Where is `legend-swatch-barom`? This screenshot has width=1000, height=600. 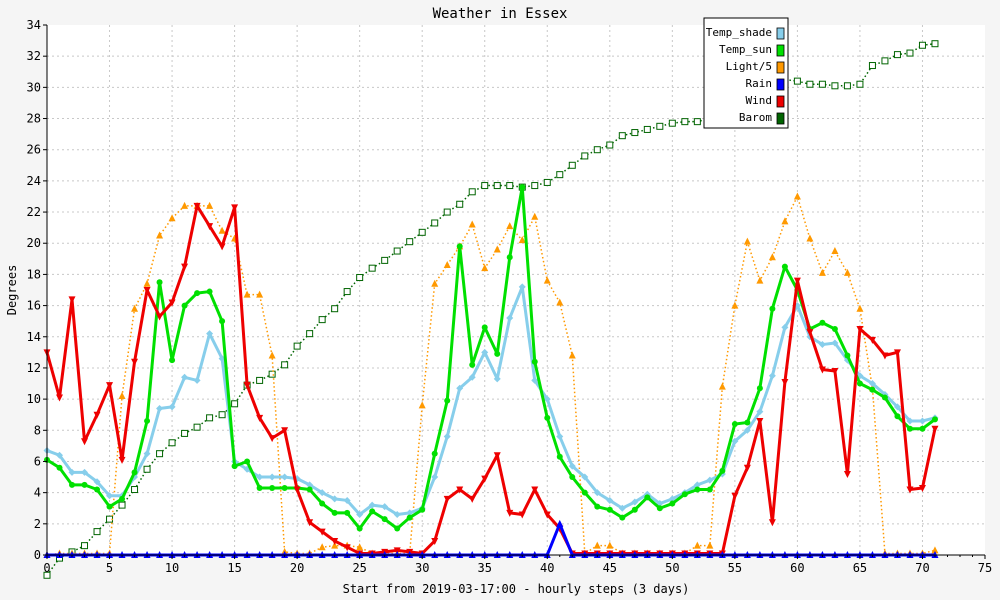
legend-swatch-barom is located at coordinates (780, 118).